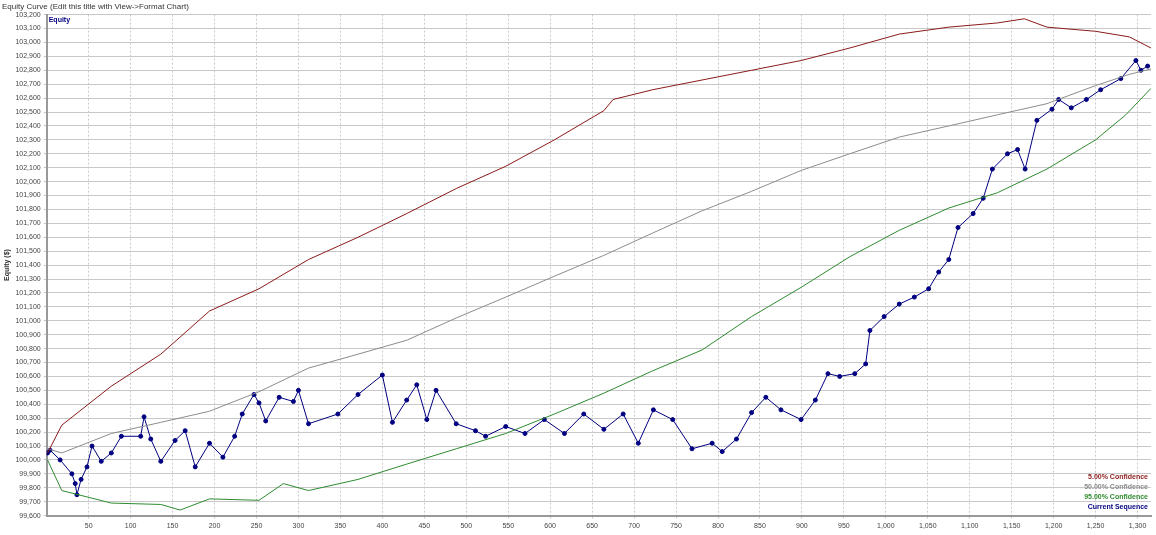 The image size is (1156, 535). What do you see at coordinates (96, 6) in the screenshot?
I see `chart-title: Equity Curve (Edit this title with View->Format Chart)` at bounding box center [96, 6].